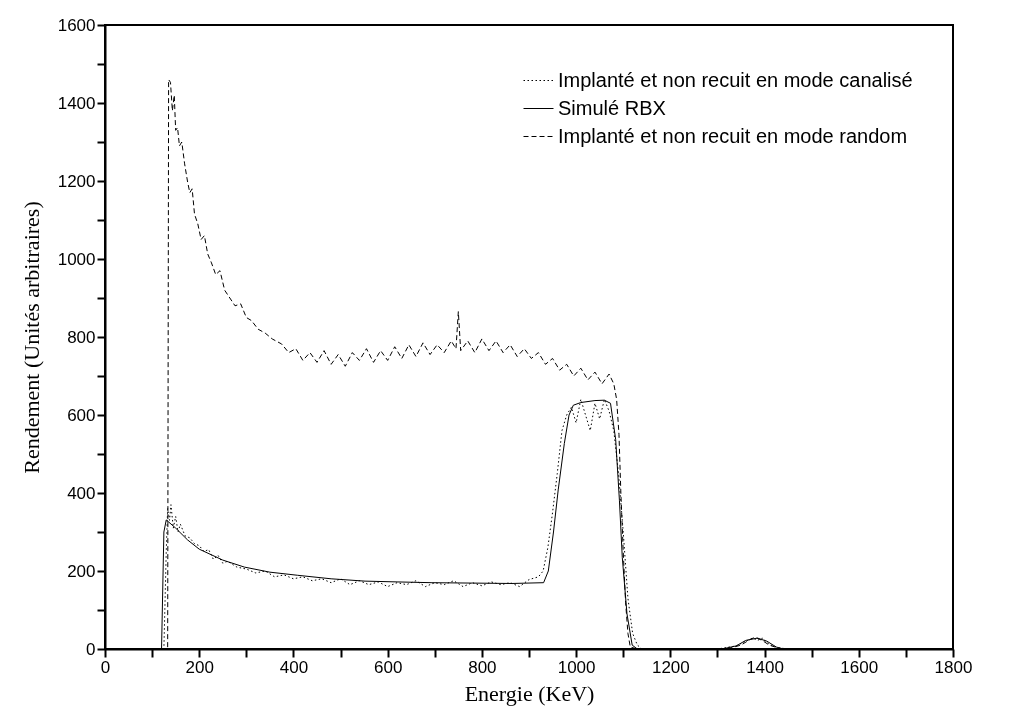 This screenshot has height=724, width=1026. I want to click on y-tick-label: 800, so click(81, 337).